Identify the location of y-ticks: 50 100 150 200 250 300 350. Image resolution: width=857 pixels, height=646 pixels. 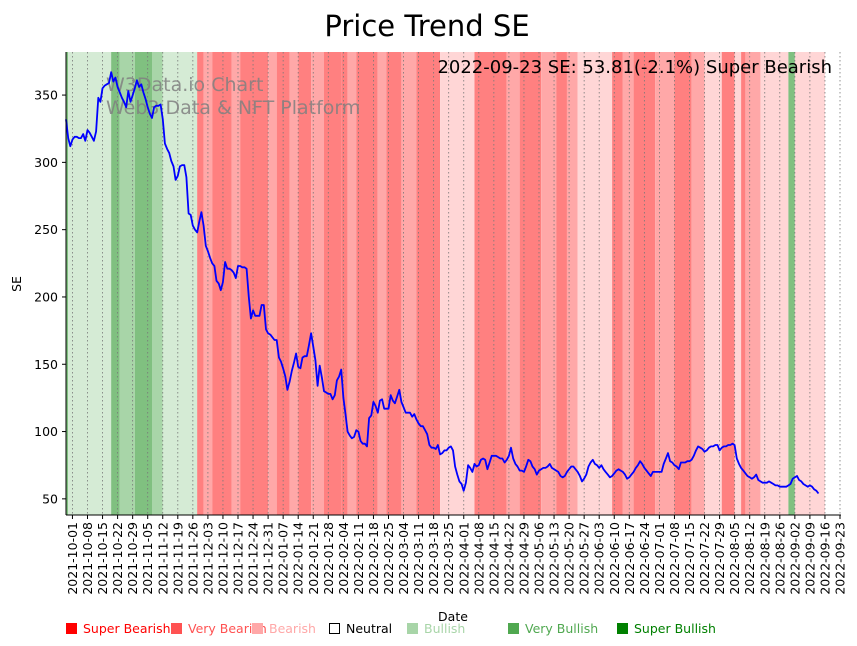
(50, 297).